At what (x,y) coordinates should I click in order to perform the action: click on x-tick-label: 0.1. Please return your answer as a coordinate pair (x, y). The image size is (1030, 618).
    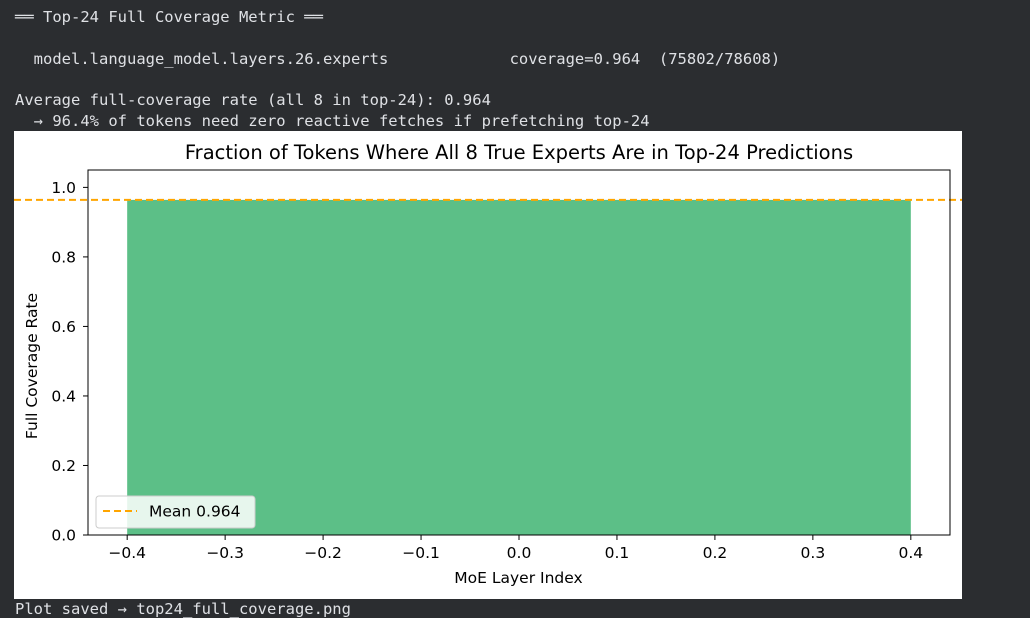
    Looking at the image, I should click on (617, 553).